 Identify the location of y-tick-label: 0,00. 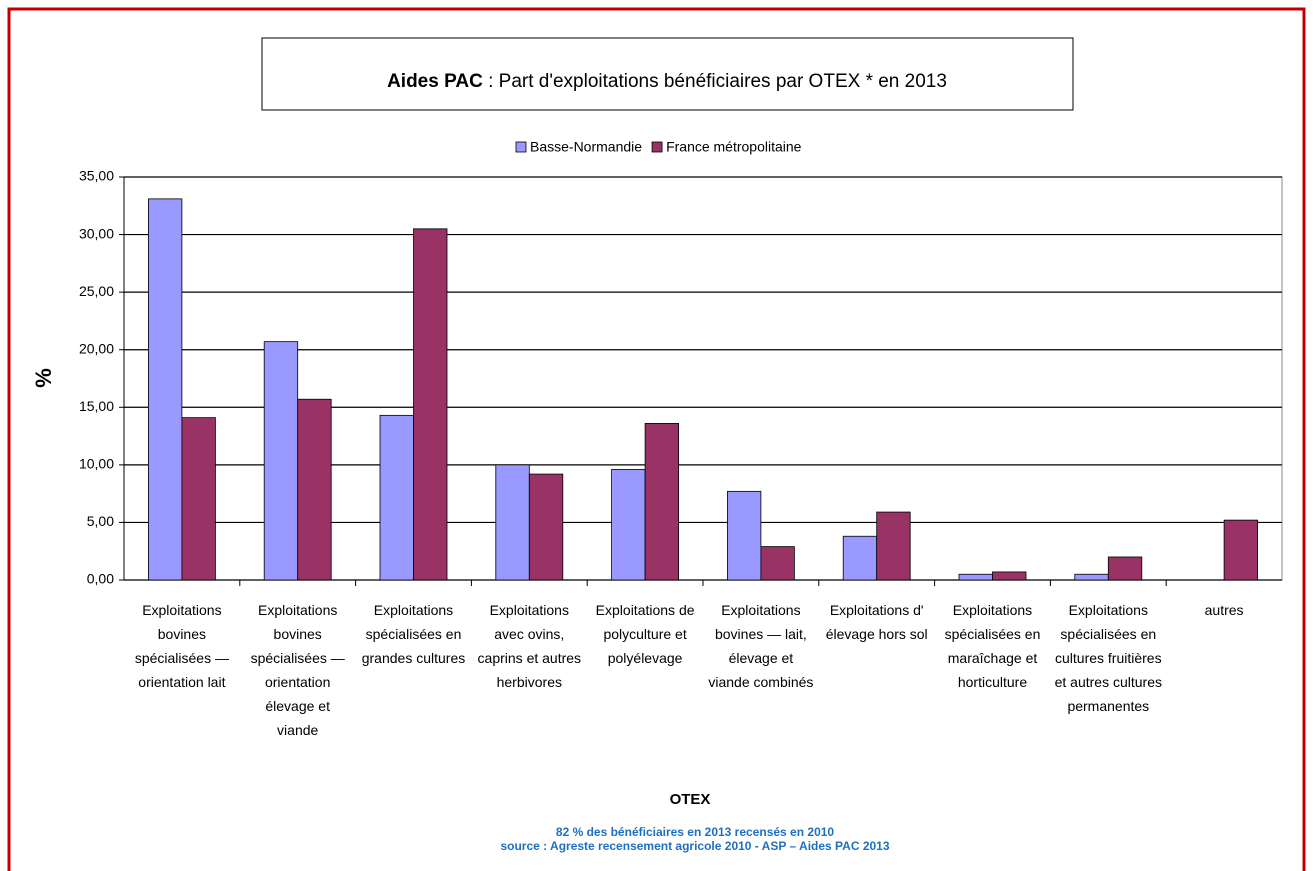
(100, 579).